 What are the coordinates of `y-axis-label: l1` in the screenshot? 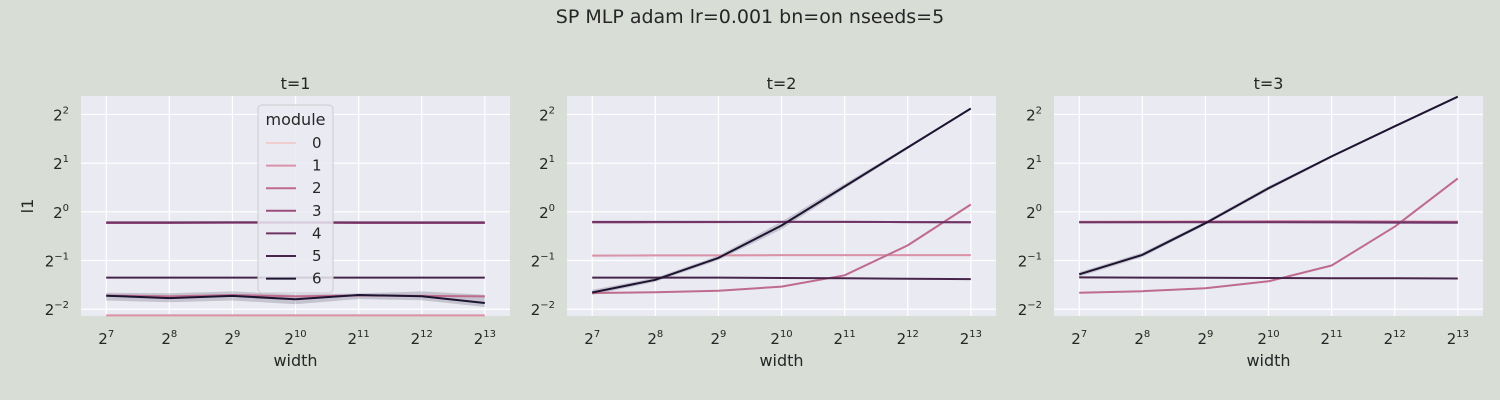 It's located at (27, 206).